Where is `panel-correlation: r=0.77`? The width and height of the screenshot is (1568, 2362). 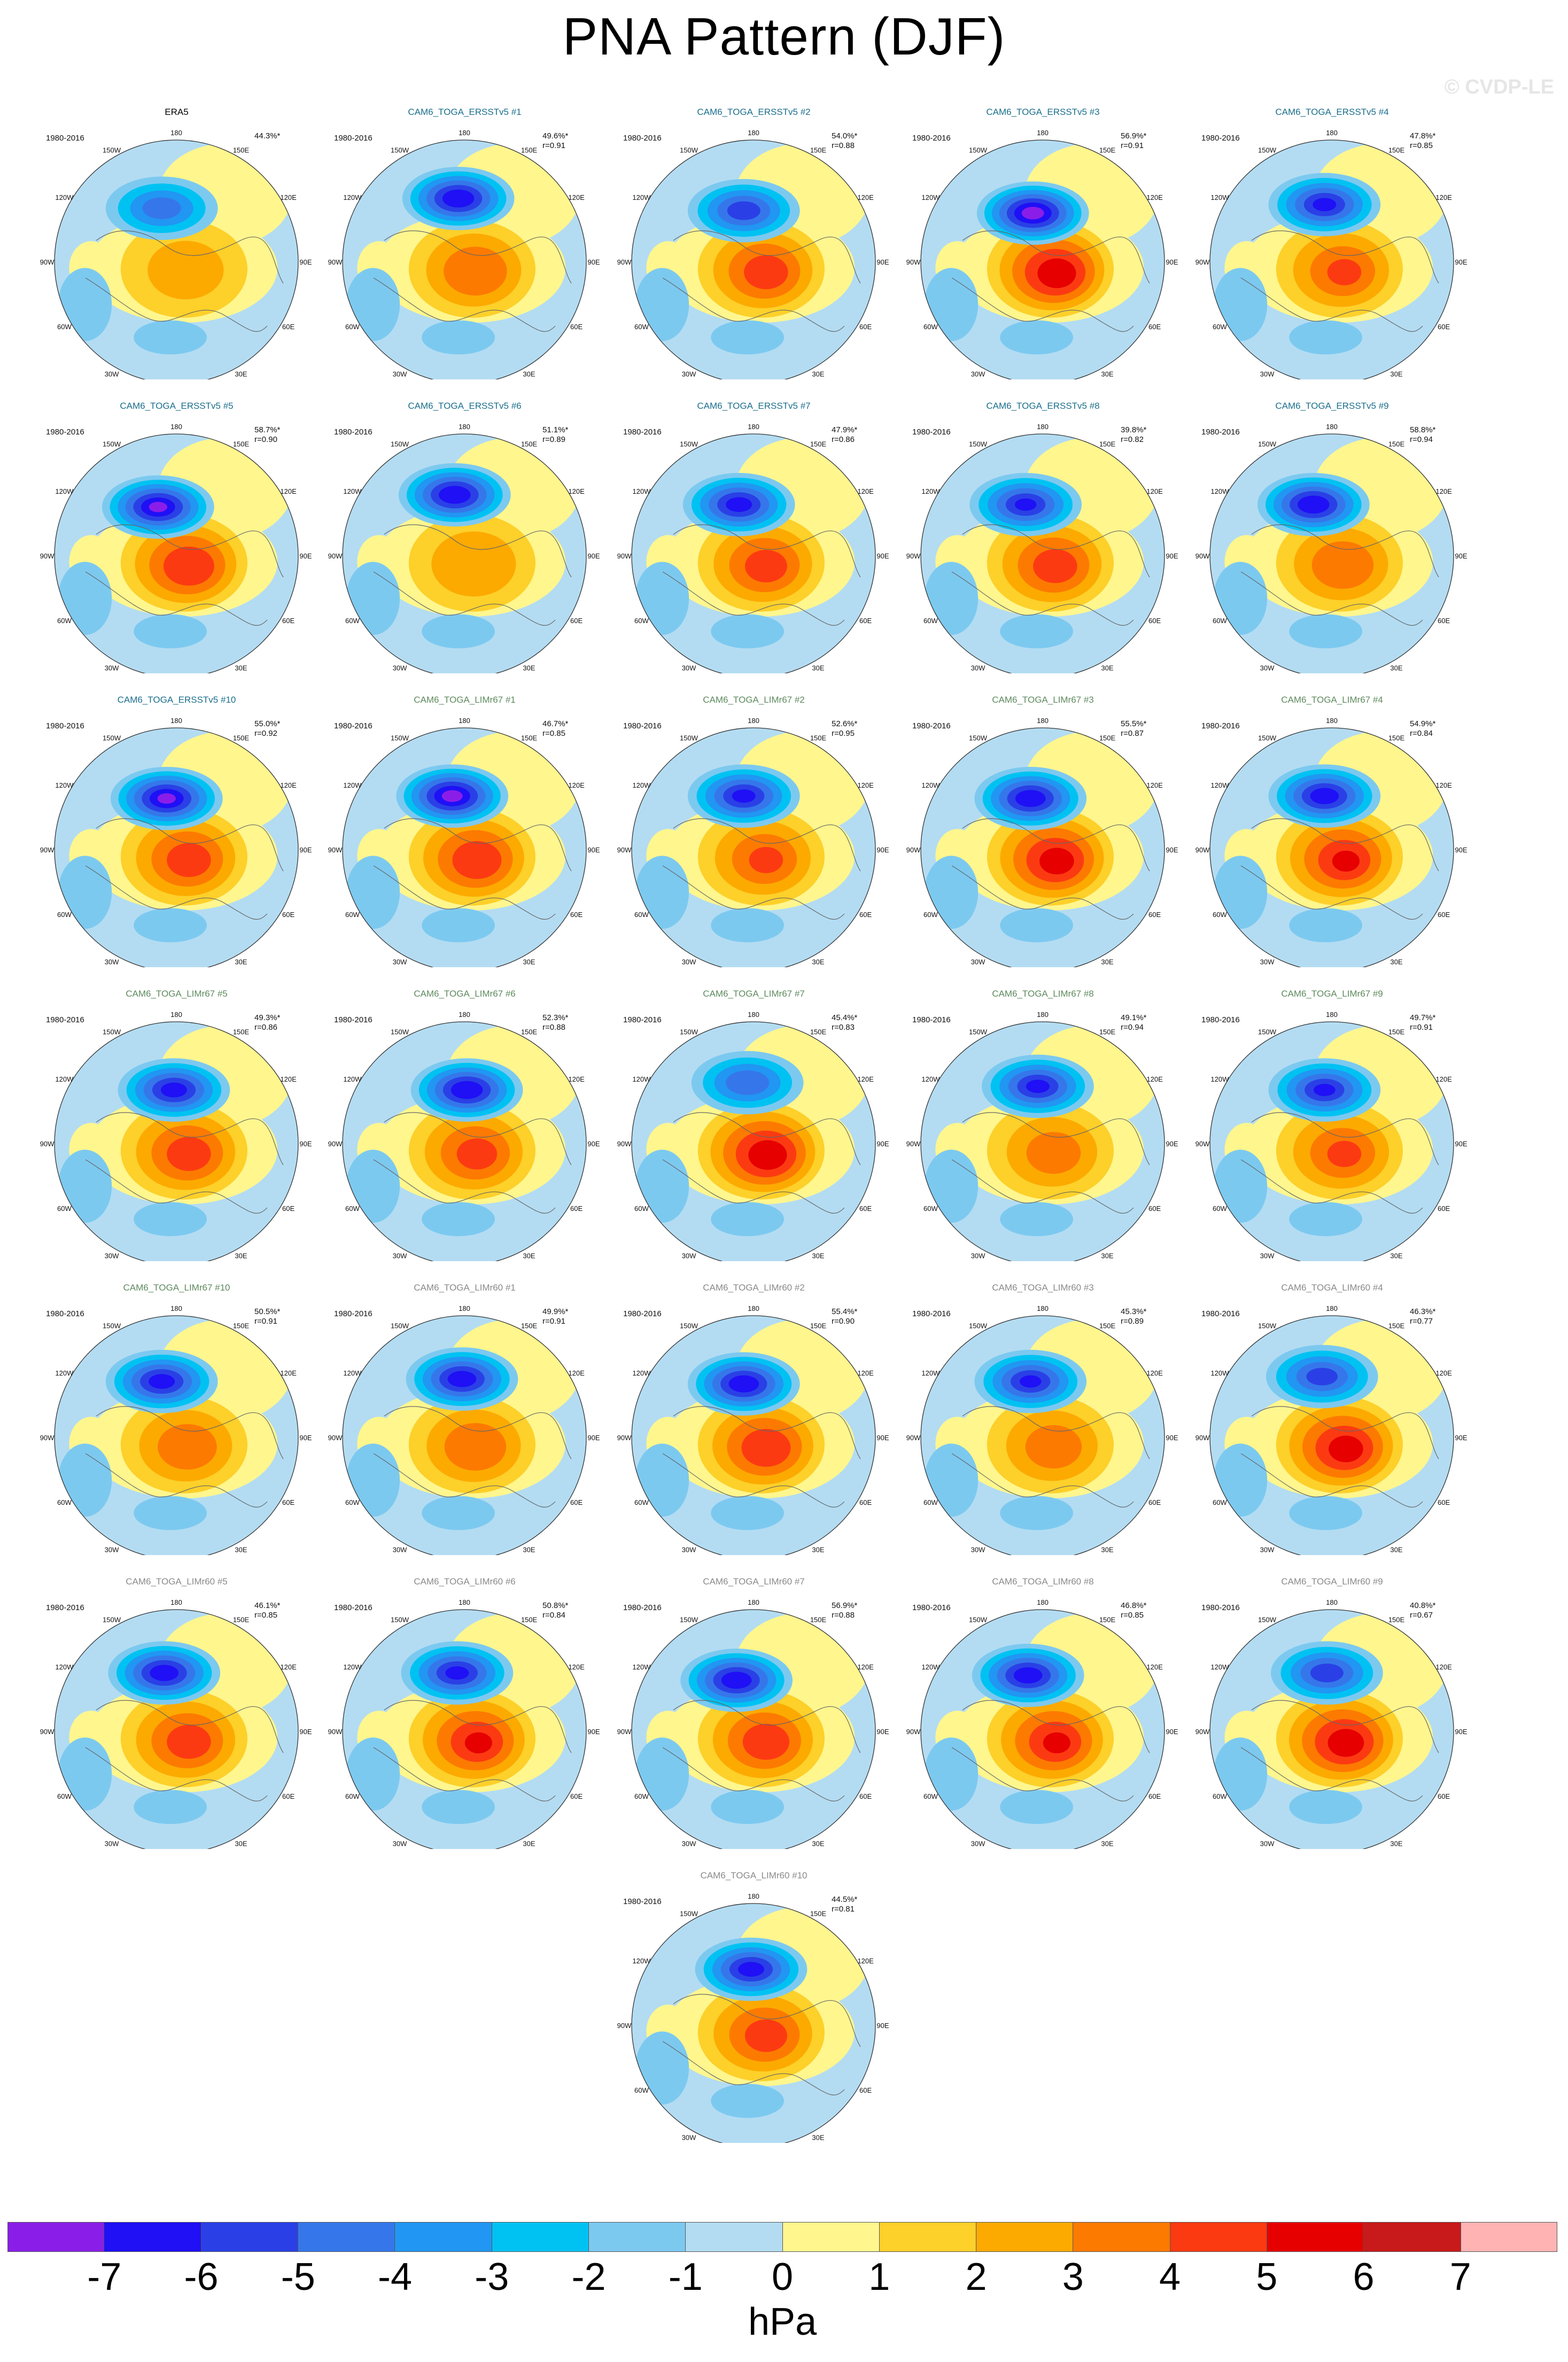
panel-correlation: r=0.77 is located at coordinates (1422, 1321).